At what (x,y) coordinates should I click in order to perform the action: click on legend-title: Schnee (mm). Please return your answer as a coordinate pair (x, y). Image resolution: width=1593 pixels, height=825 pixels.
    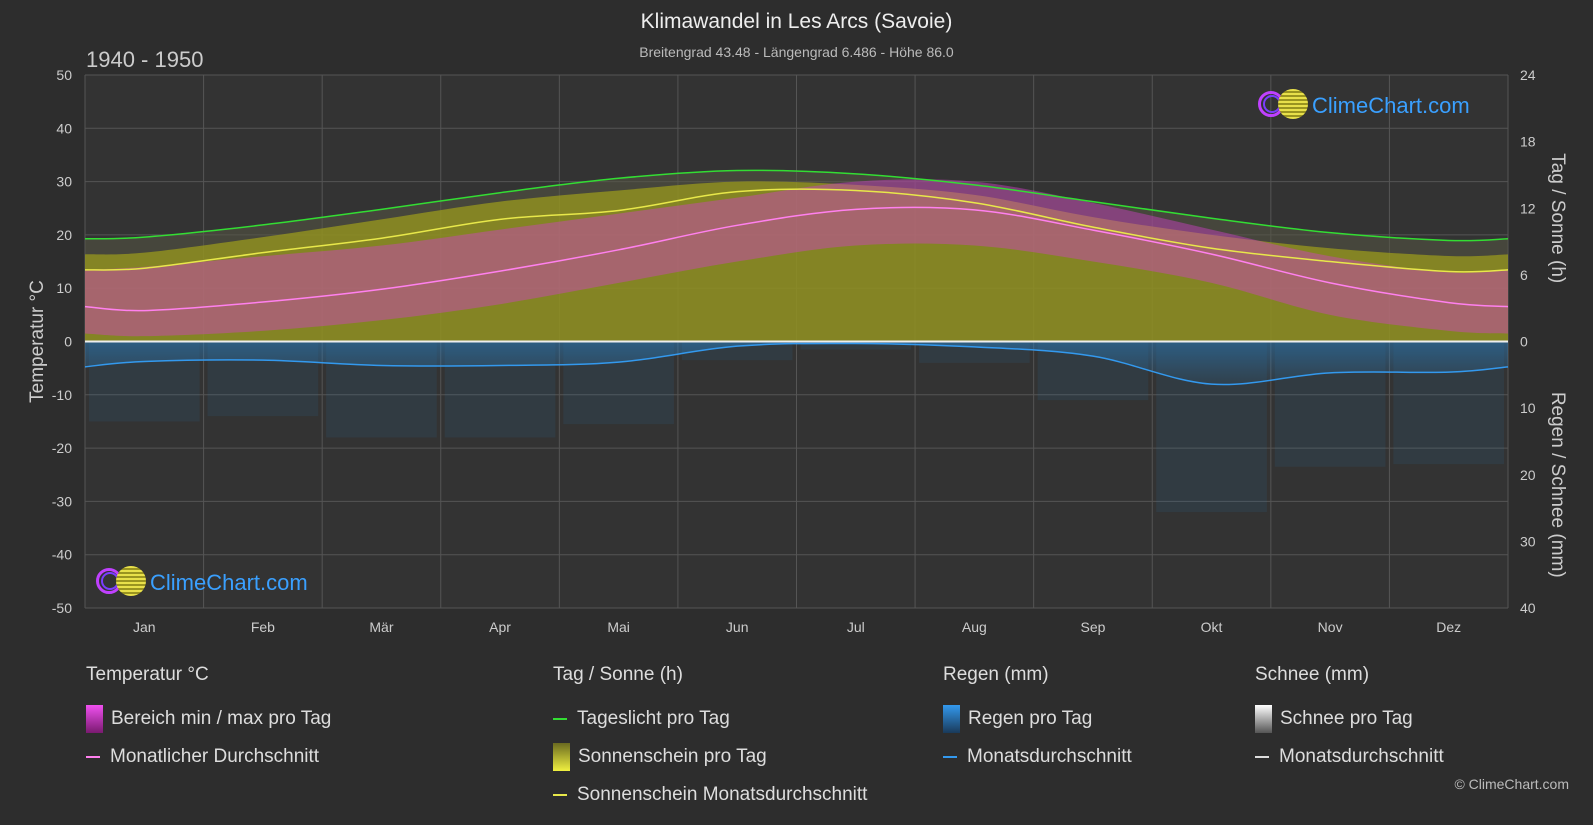
    Looking at the image, I should click on (1312, 674).